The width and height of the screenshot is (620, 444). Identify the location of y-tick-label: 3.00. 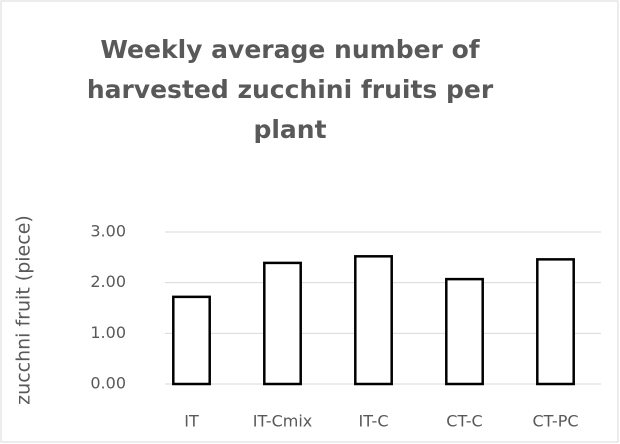
(108, 231).